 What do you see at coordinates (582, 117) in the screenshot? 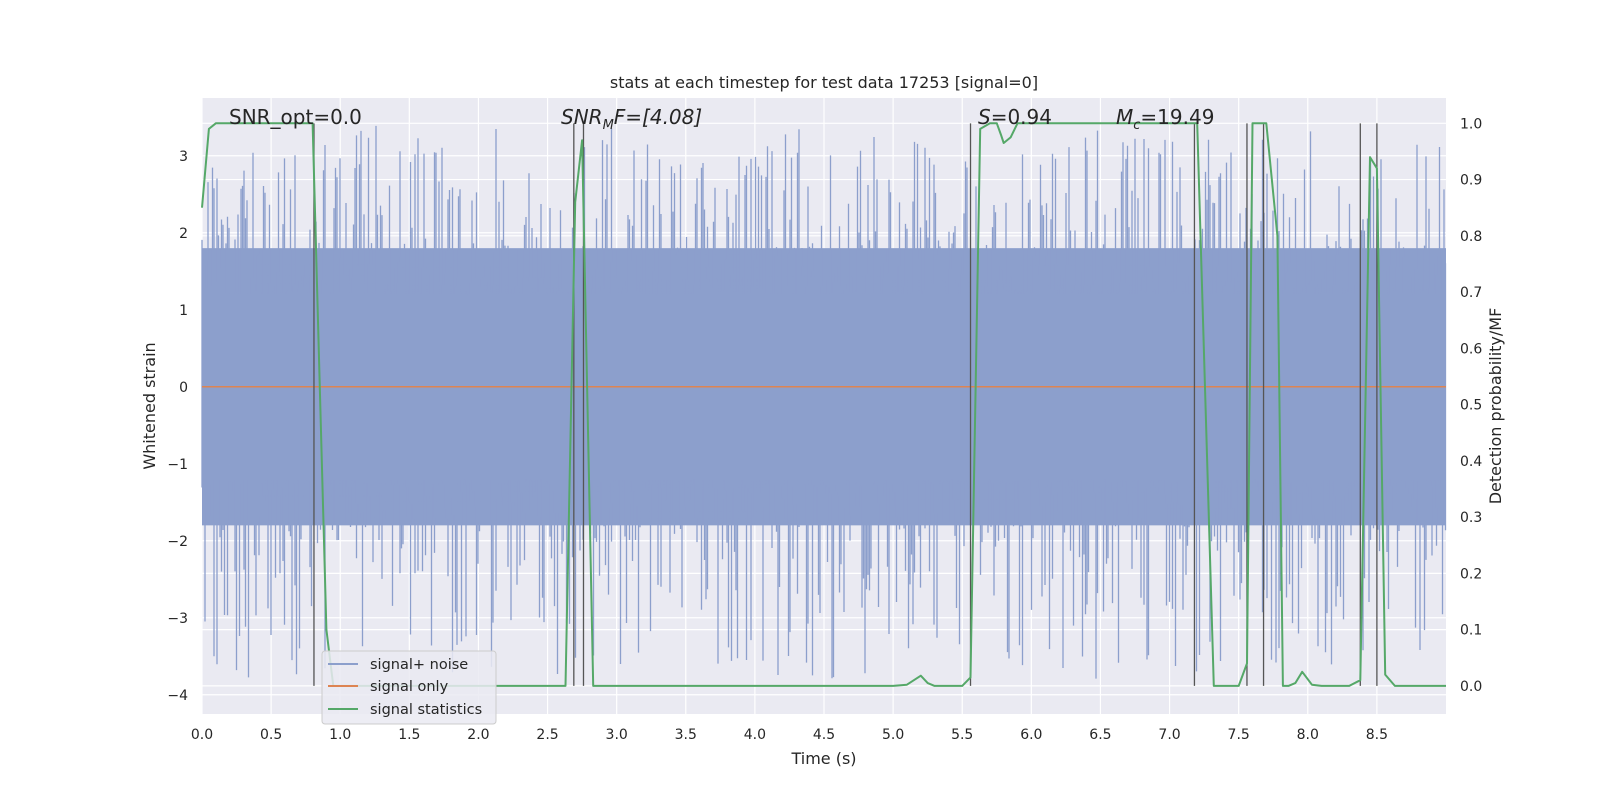
I see `annotation-snr-mf-base: SNR` at bounding box center [582, 117].